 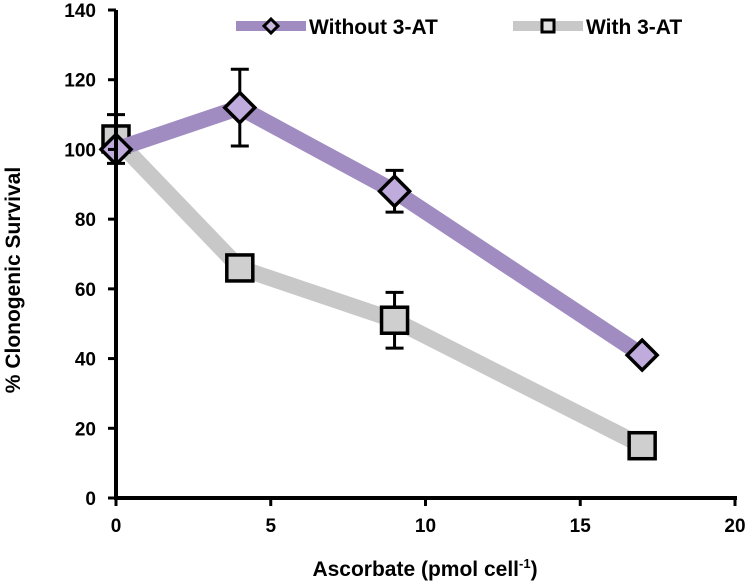 What do you see at coordinates (548, 26) in the screenshot?
I see `legend-square-icon` at bounding box center [548, 26].